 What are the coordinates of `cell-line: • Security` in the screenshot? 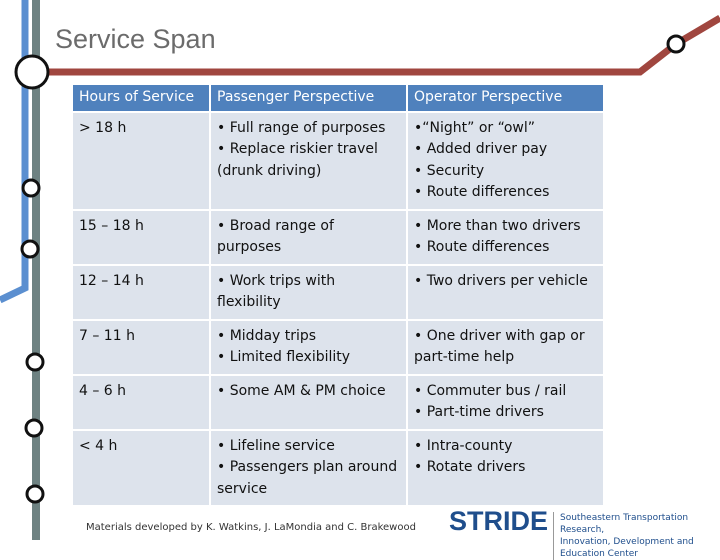 It's located at (449, 170).